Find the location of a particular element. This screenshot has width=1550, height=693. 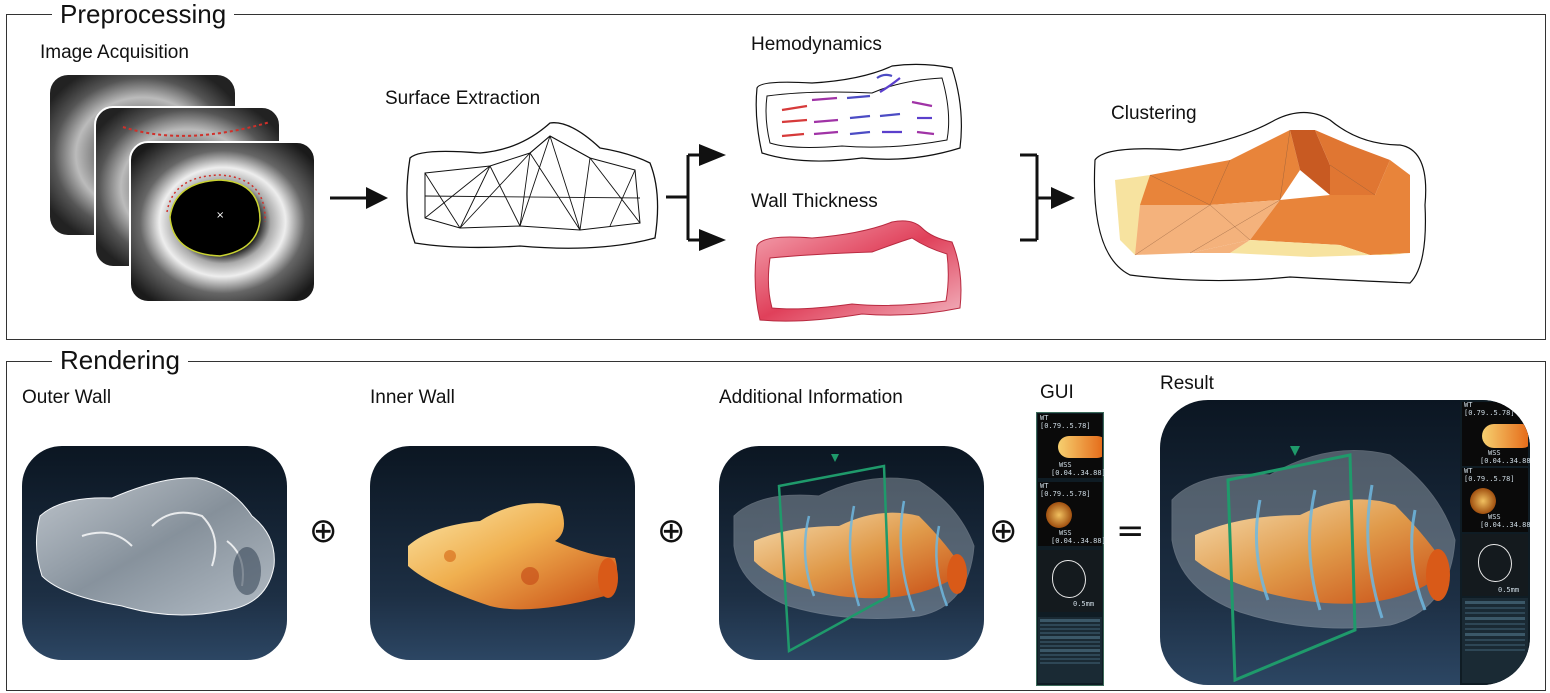

gui-slice-view is located at coordinates (1070, 581).